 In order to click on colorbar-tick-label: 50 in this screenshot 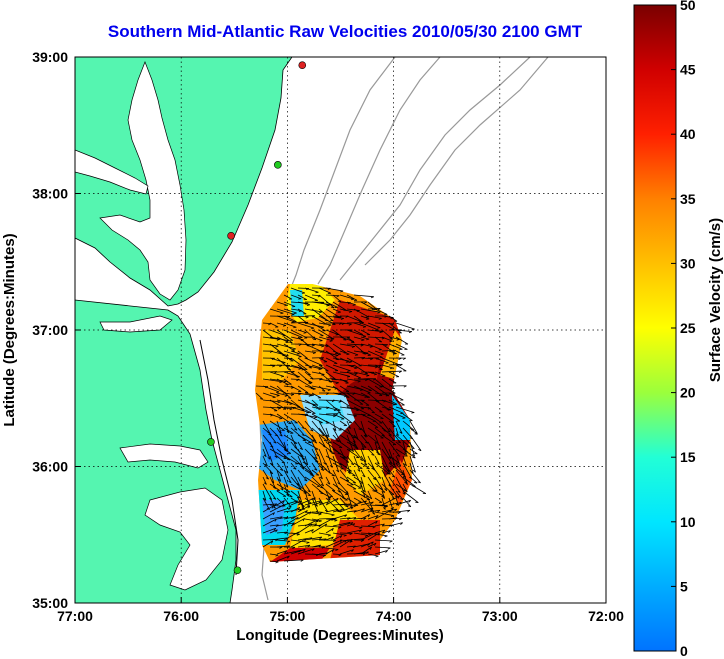, I will do `click(688, 6)`.